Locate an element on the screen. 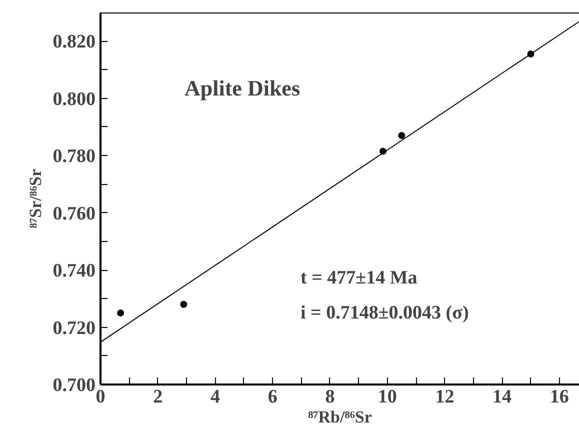  x-tick-label: 2 is located at coordinates (158, 397).